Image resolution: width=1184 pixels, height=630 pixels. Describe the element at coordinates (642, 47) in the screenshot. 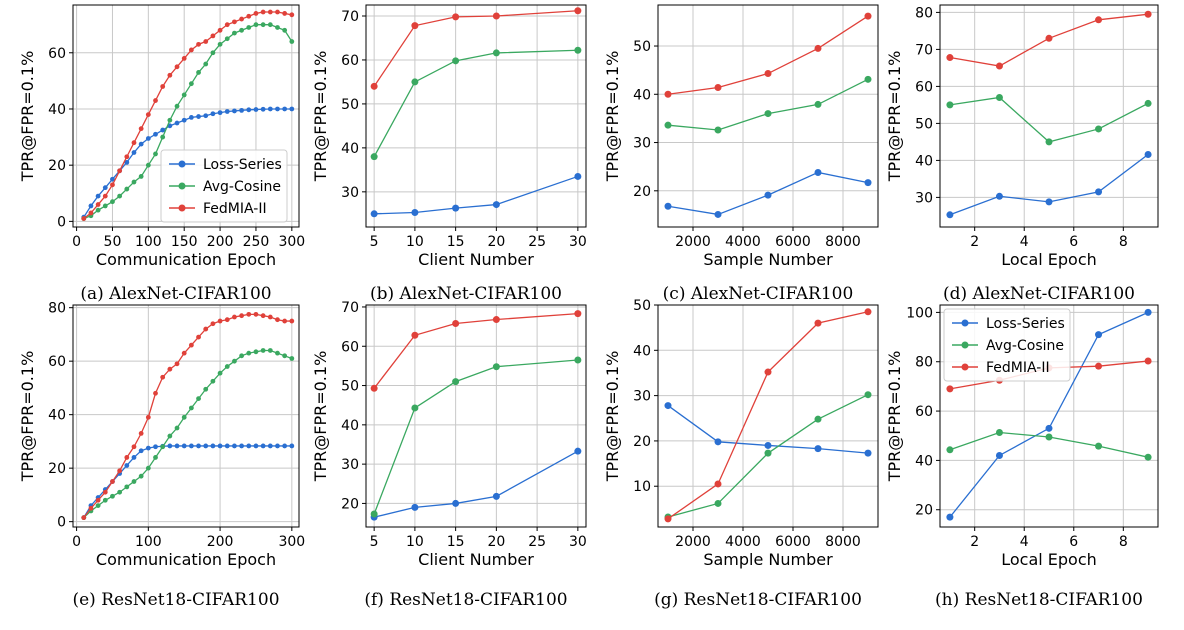

I see `y-tick-label: 50` at that location.